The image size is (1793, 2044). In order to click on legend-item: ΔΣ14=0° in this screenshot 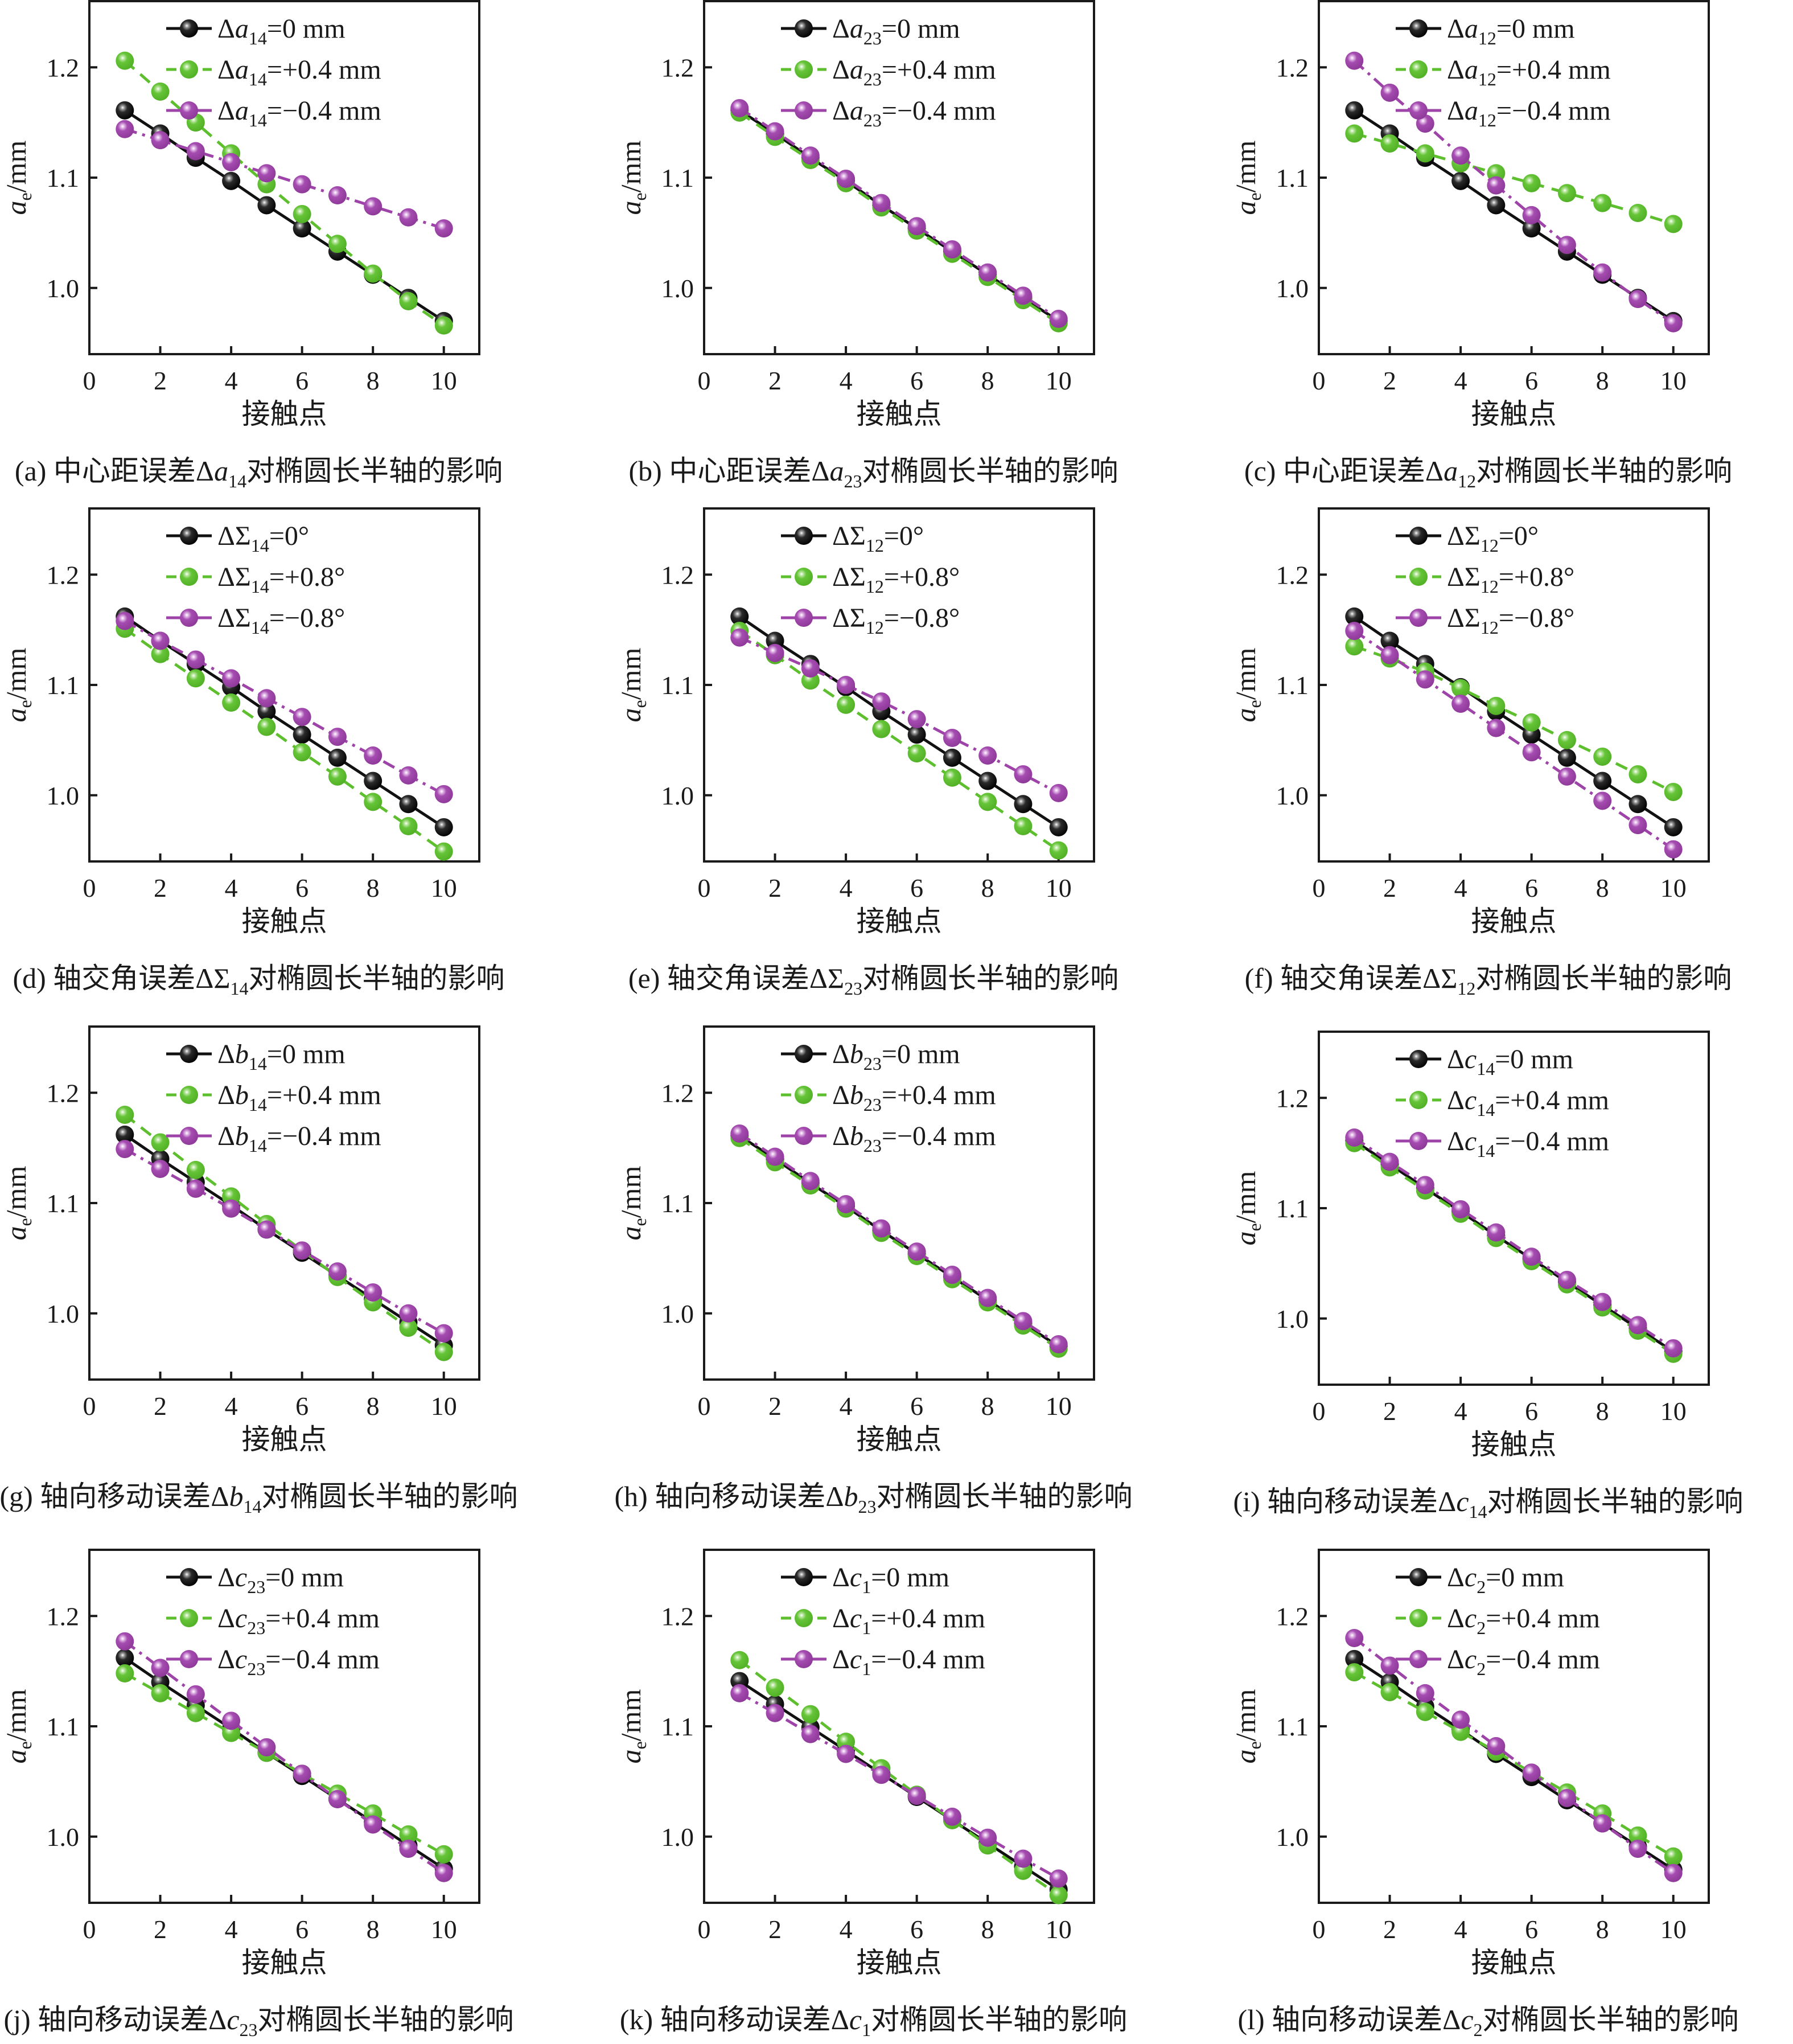, I will do `click(237, 538)`.